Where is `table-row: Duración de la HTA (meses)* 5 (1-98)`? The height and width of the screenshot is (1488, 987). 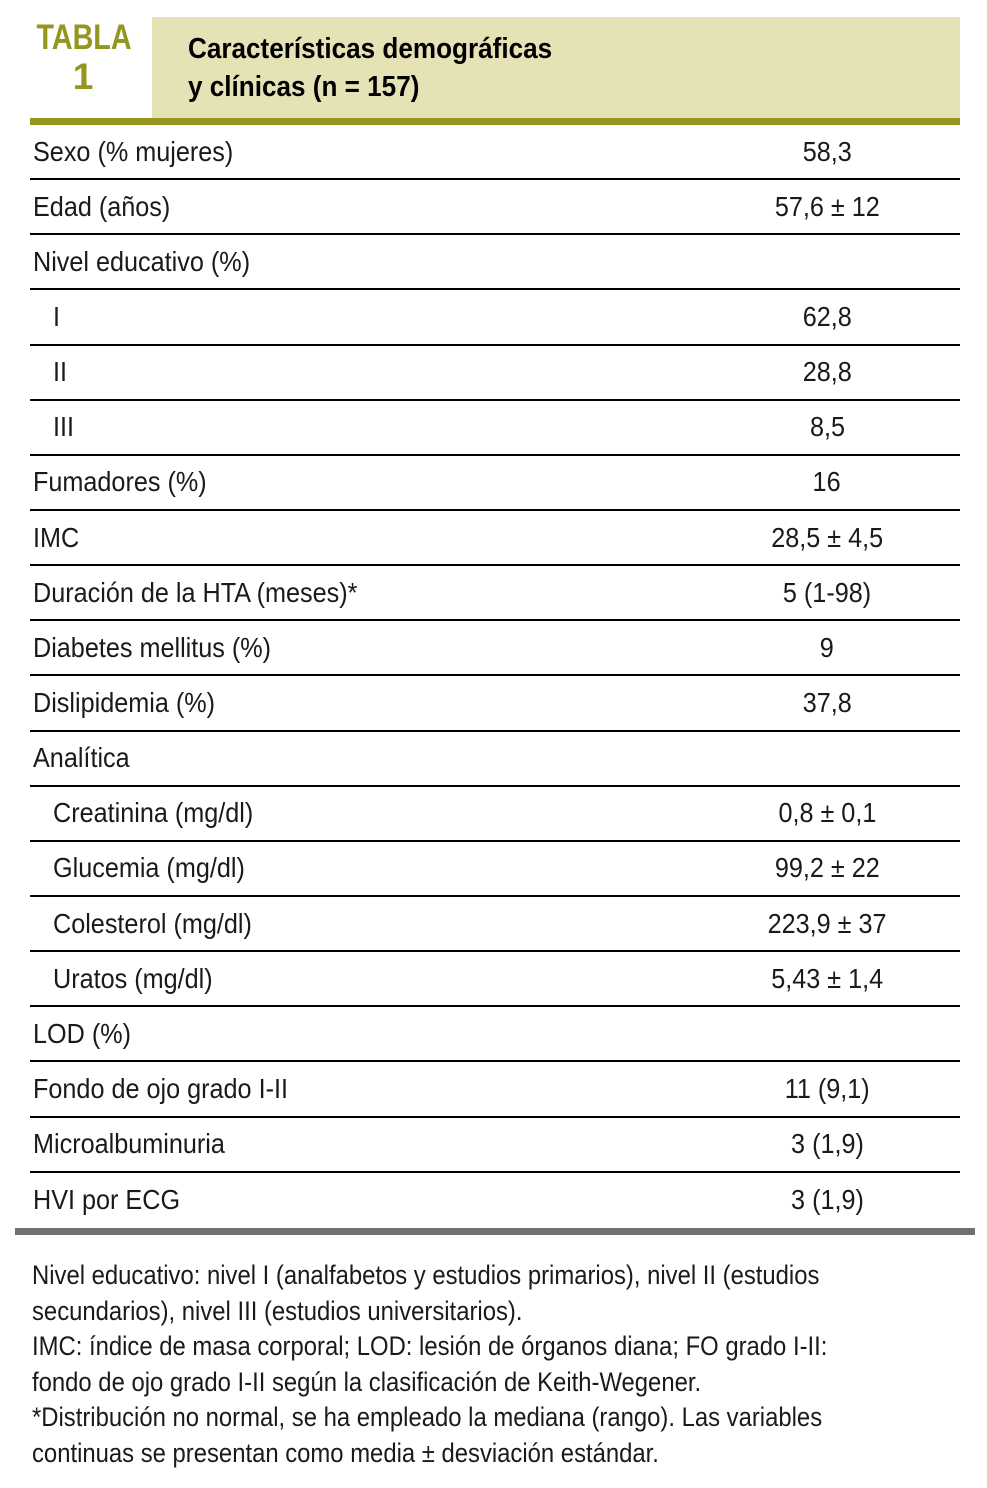
table-row: Duración de la HTA (meses)* 5 (1-98) is located at coordinates (495, 594).